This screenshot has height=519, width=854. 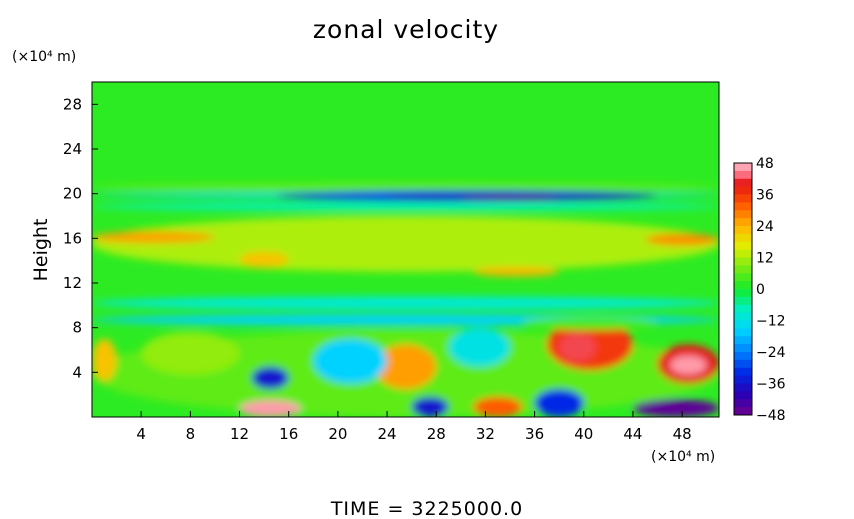 What do you see at coordinates (72, 238) in the screenshot?
I see `y-tick-label: 16` at bounding box center [72, 238].